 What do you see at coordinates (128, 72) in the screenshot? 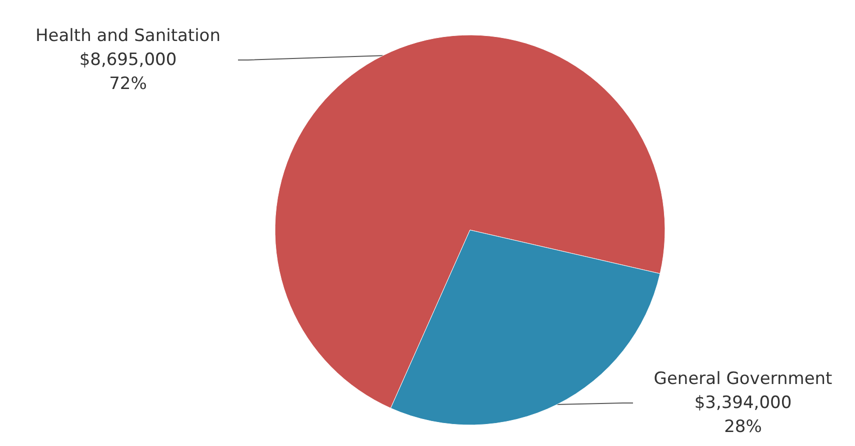
I see `data-label: $8,695,000 72%` at bounding box center [128, 72].